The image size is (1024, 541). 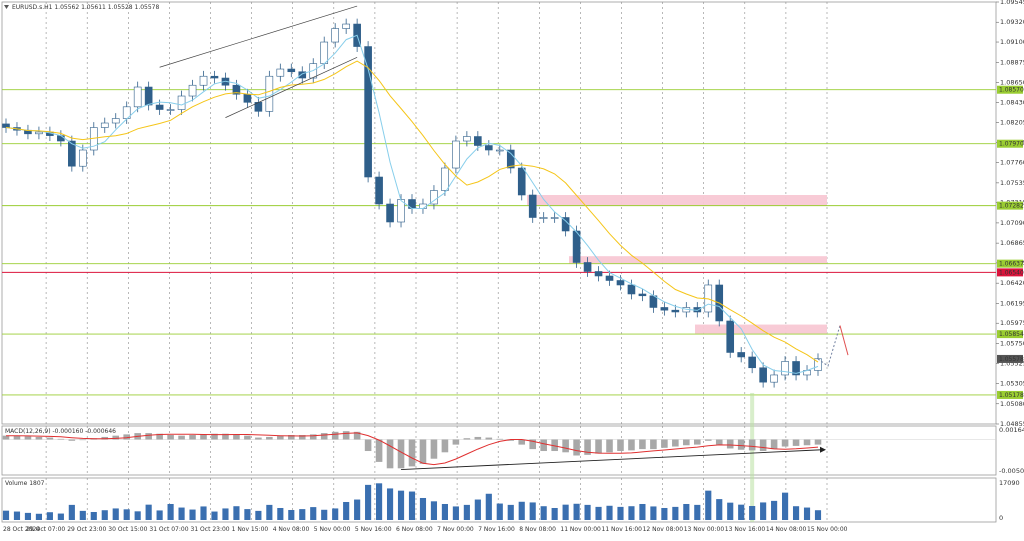 What do you see at coordinates (210, 529) in the screenshot?
I see `time-axis-label: 31 Oct 23:00` at bounding box center [210, 529].